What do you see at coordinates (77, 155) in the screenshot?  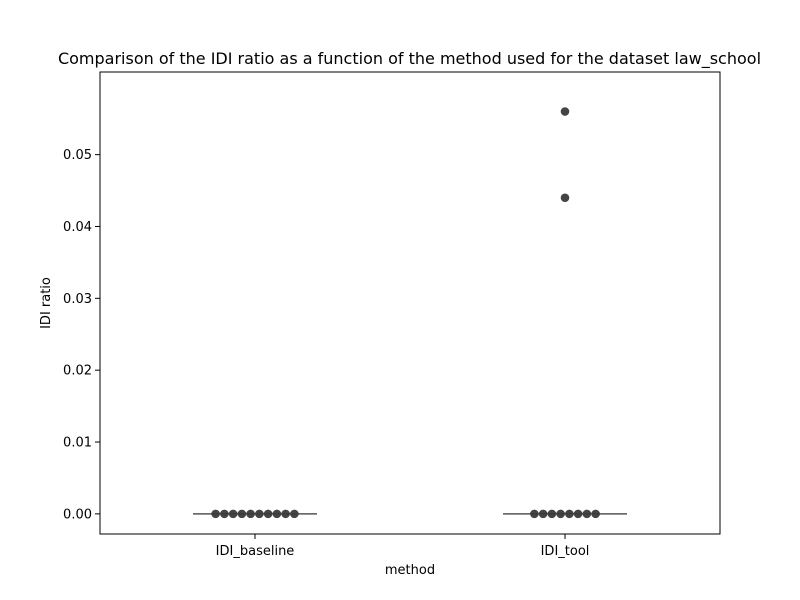 I see `y-tick-label: 0.05` at bounding box center [77, 155].